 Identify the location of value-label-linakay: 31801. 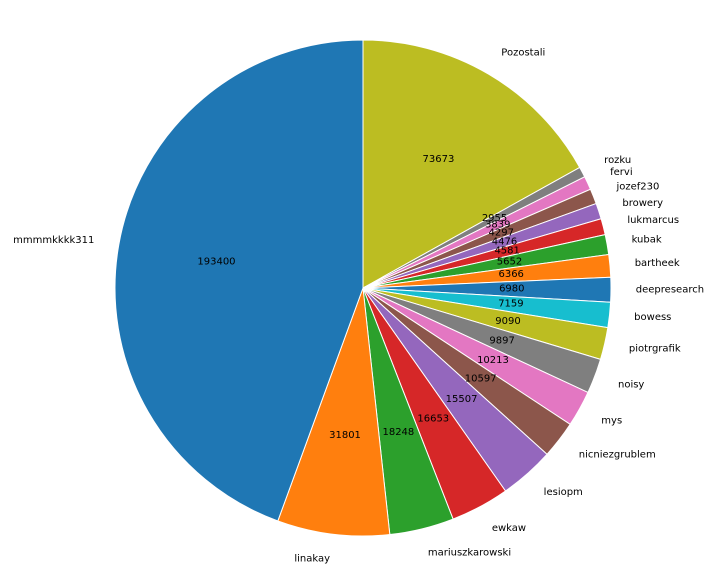
(345, 435).